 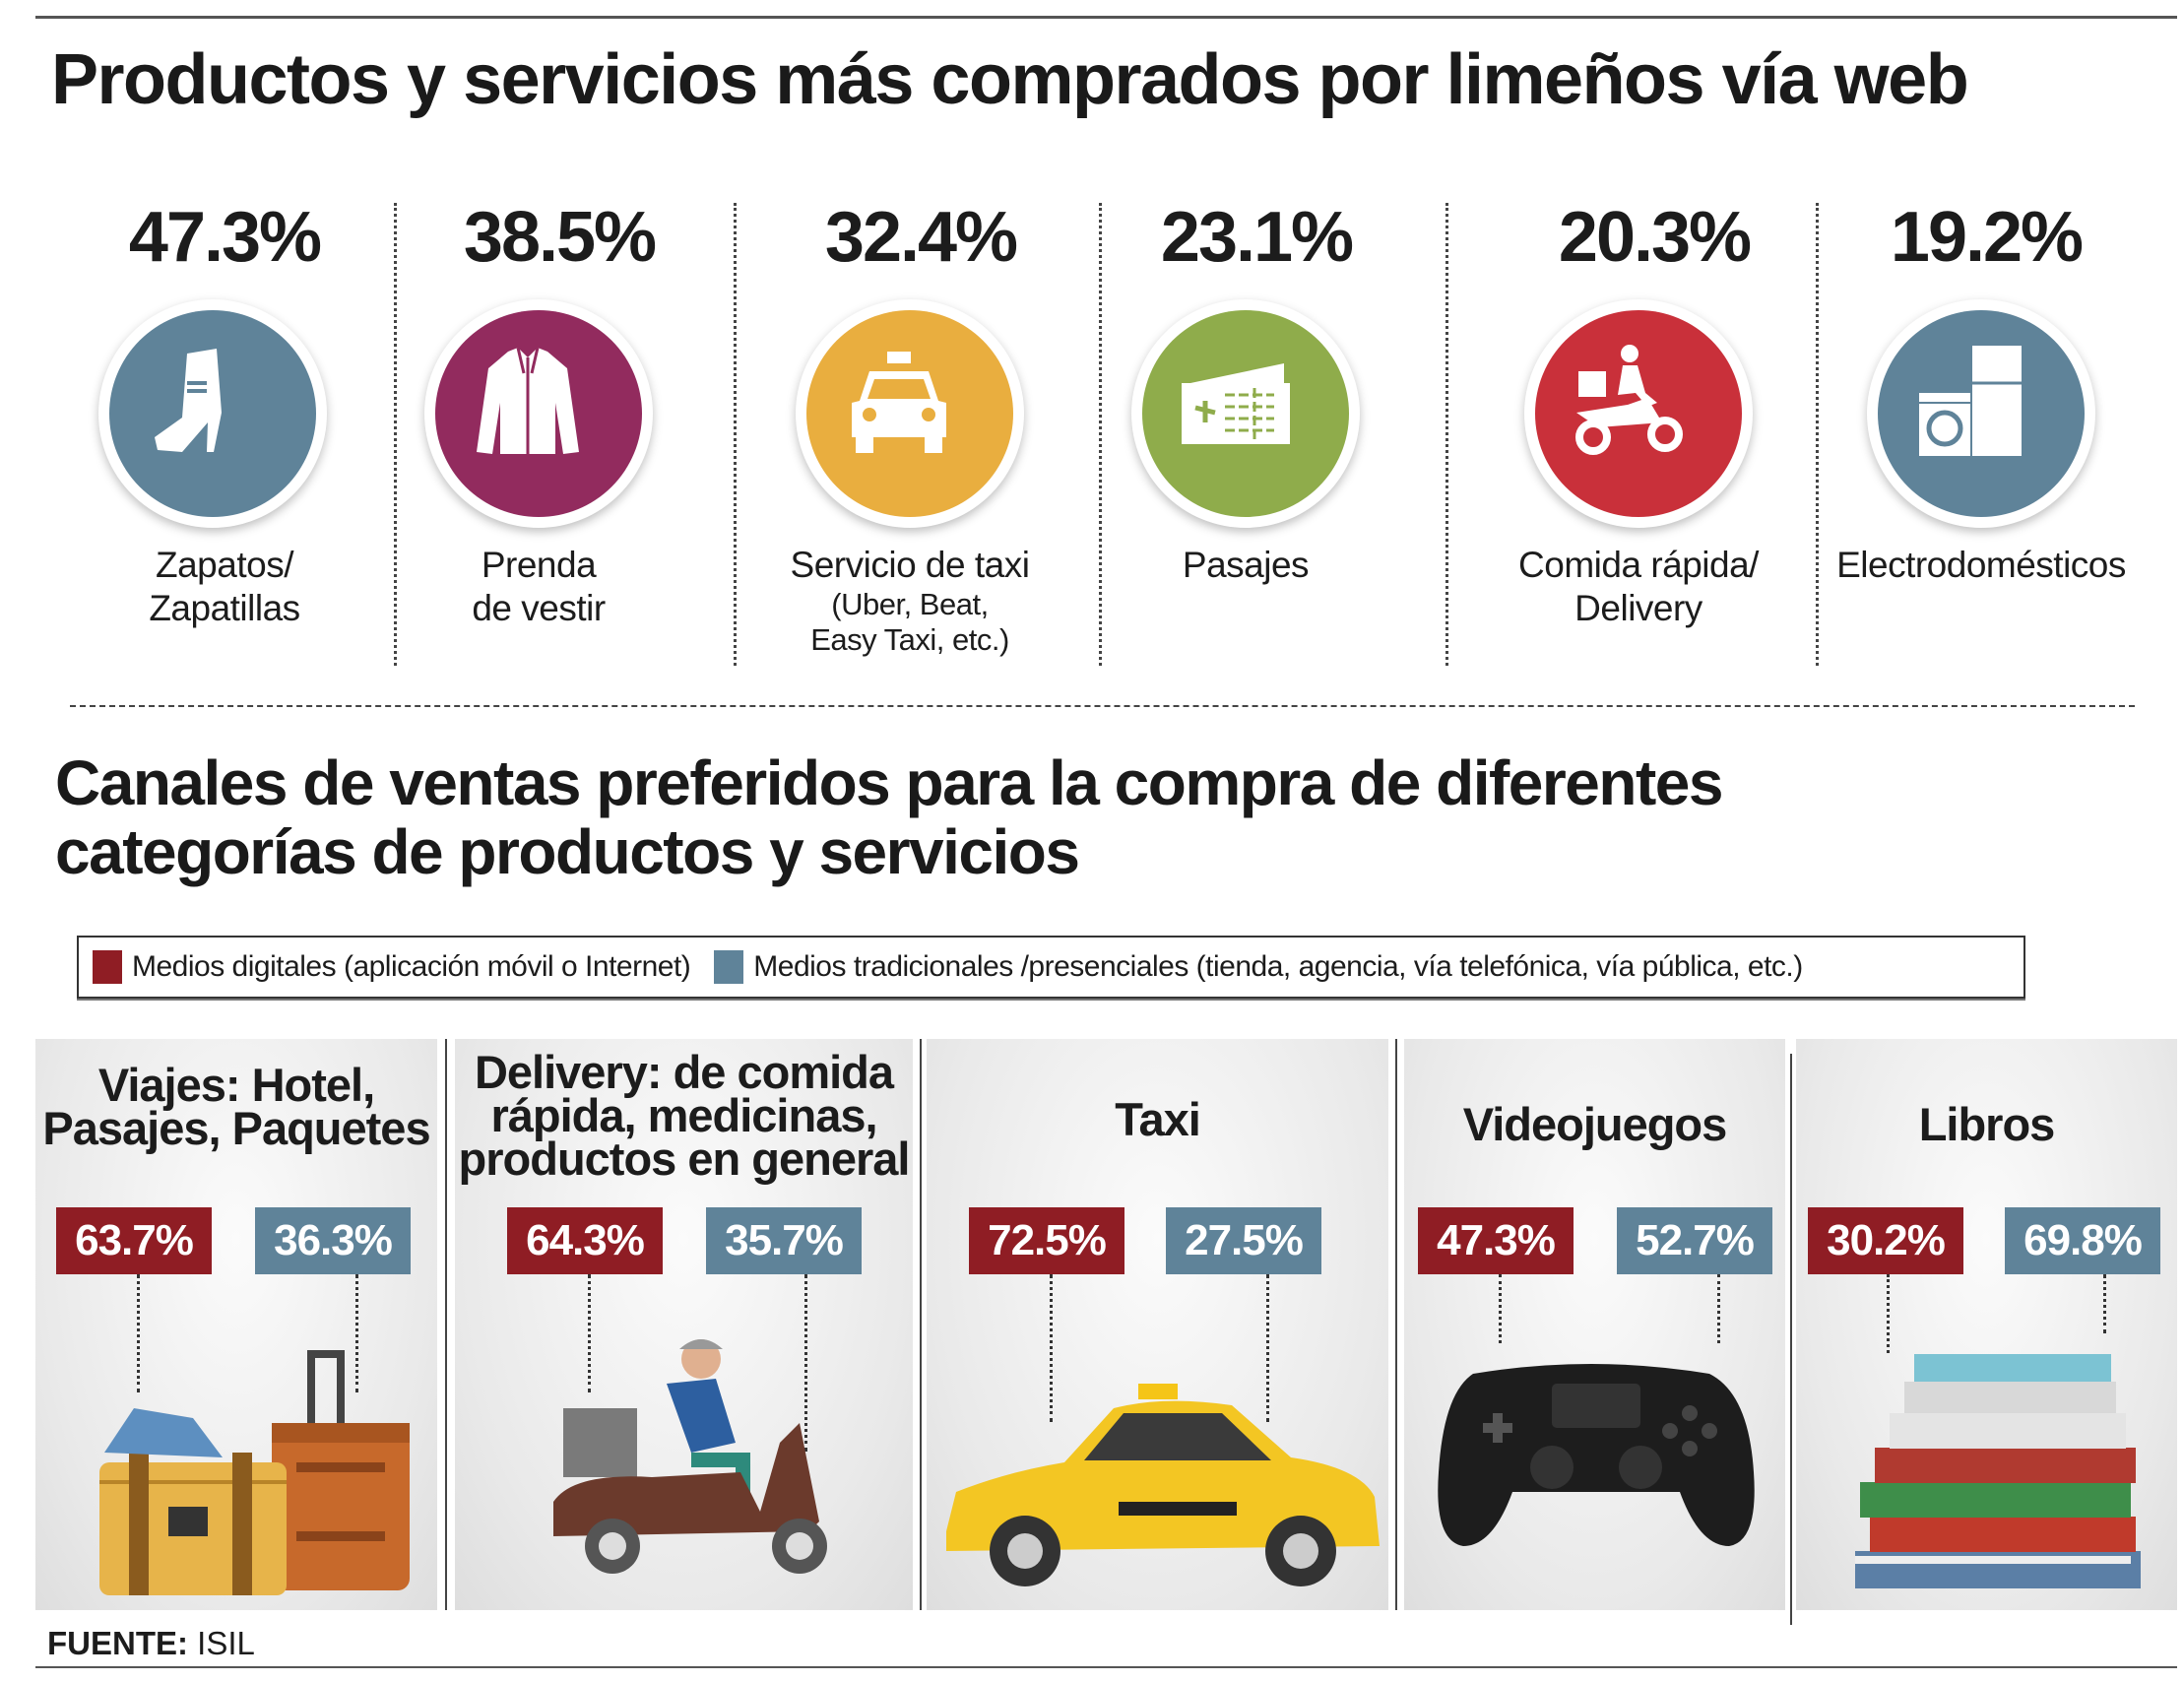 What do you see at coordinates (538, 587) in the screenshot?
I see `category-label: Prenda de vestir` at bounding box center [538, 587].